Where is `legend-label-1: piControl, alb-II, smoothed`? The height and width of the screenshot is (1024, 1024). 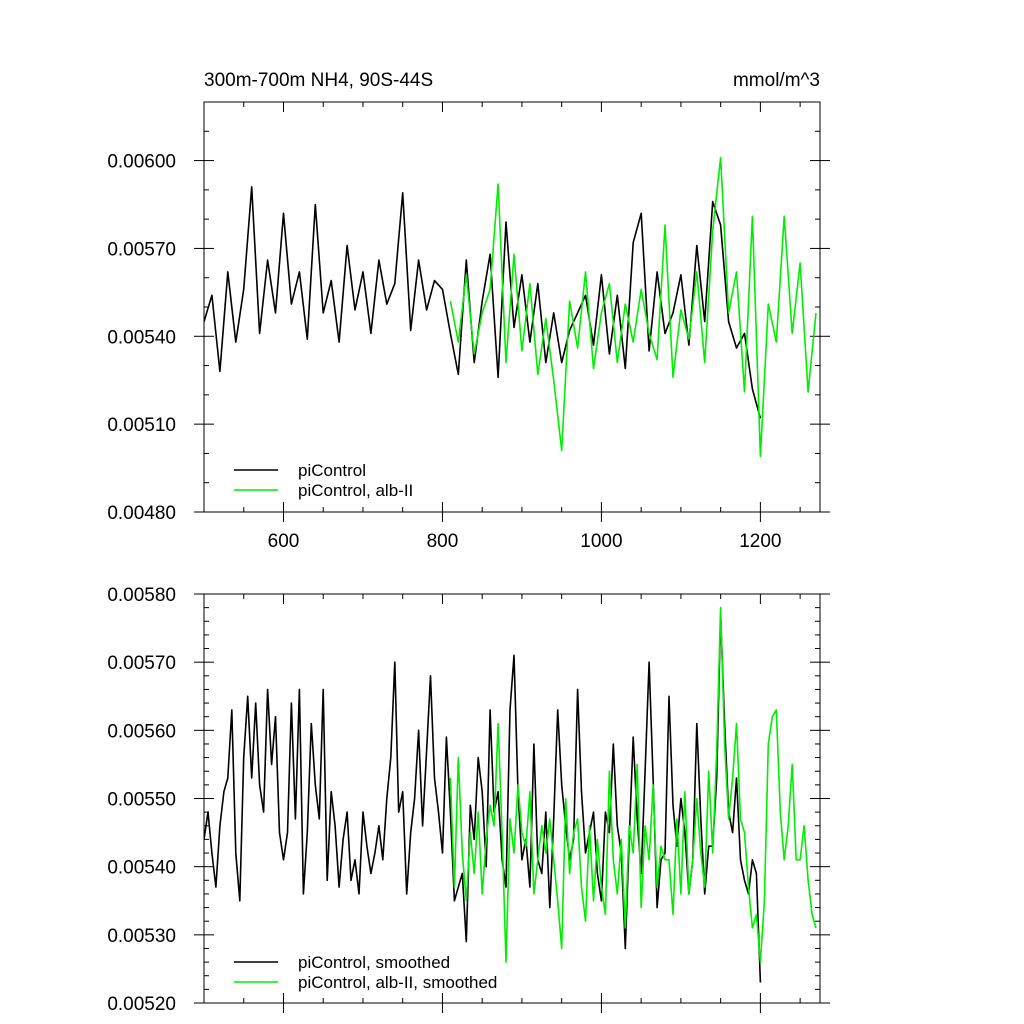
legend-label-1: piControl, alb-II, smoothed is located at coordinates (397, 982).